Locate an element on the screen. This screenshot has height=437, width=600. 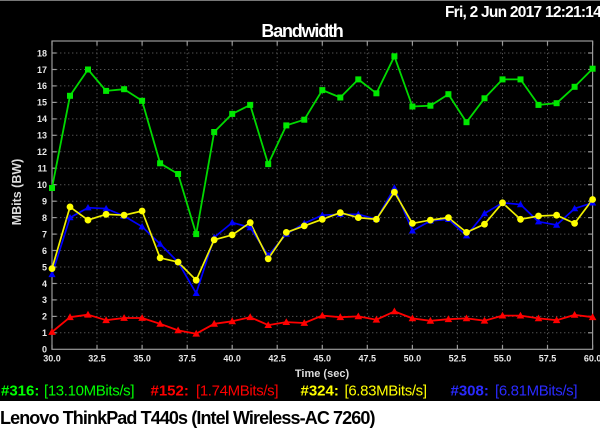
svg-text: 52.5 is located at coordinates (458, 359).